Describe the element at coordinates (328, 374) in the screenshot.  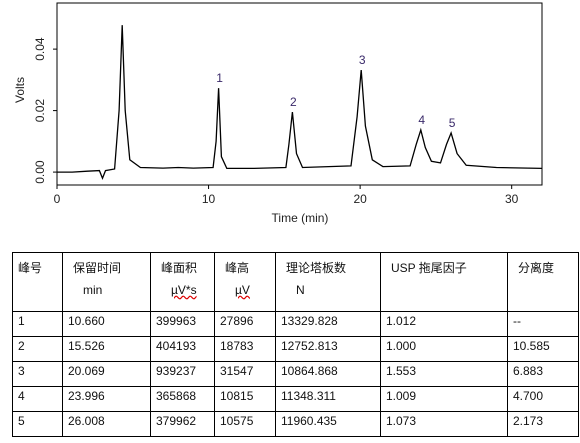
I see `cell: 10864.868` at that location.